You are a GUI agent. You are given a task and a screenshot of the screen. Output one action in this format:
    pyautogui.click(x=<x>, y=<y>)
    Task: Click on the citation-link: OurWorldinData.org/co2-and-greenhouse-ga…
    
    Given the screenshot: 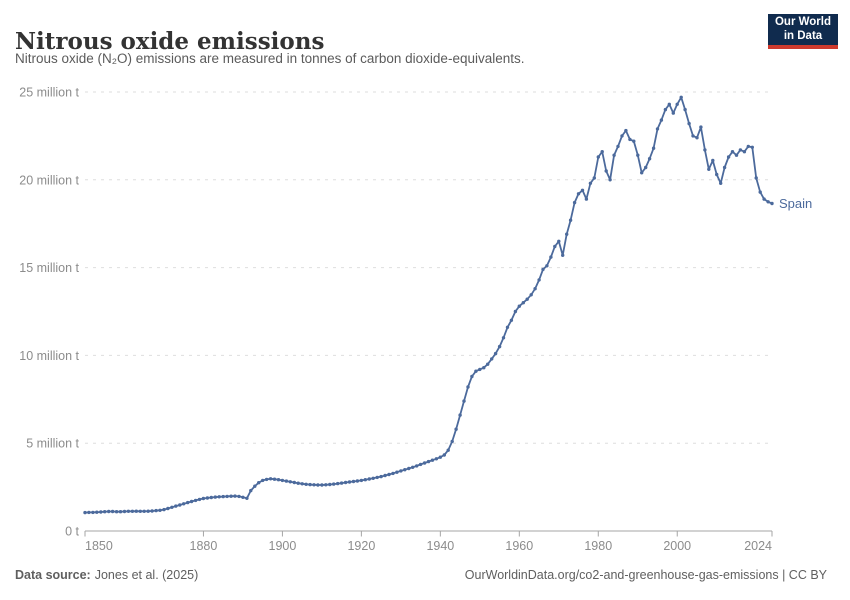 What is the action you would take?
    pyautogui.click(x=645, y=575)
    